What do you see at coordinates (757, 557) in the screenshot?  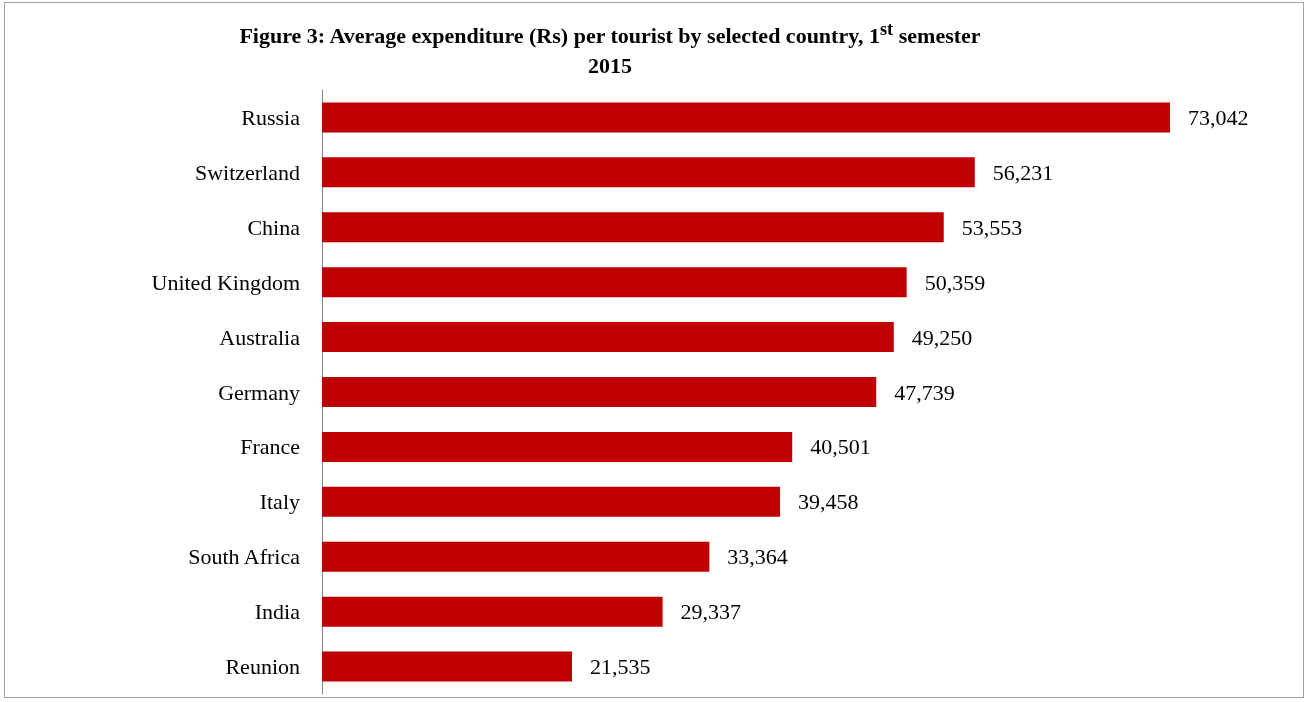 I see `data-label: 33,364` at bounding box center [757, 557].